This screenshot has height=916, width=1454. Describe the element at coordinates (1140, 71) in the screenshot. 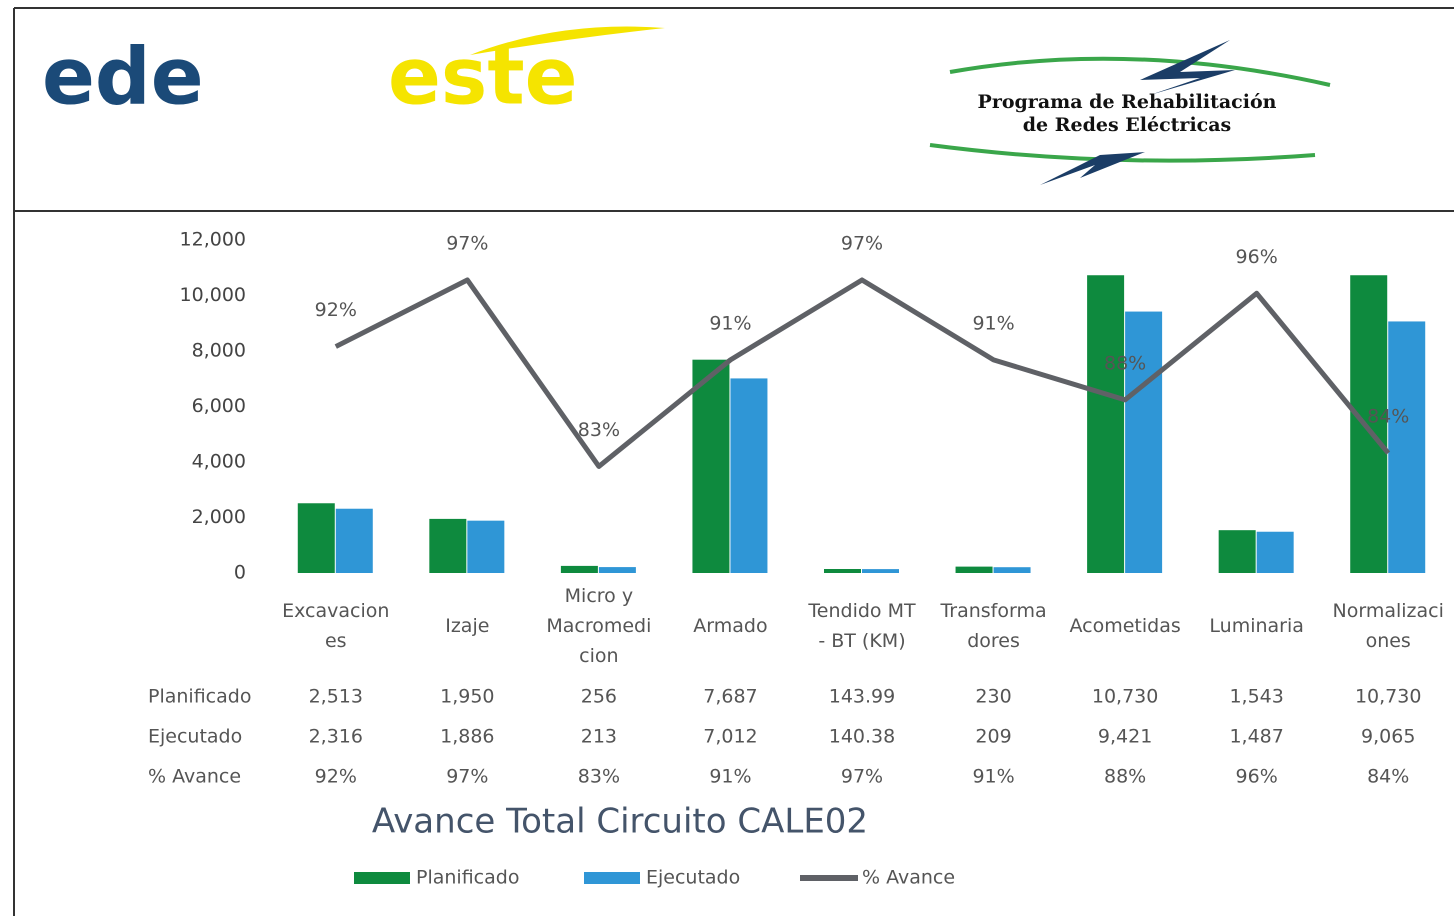

I see `program-swoosh` at that location.